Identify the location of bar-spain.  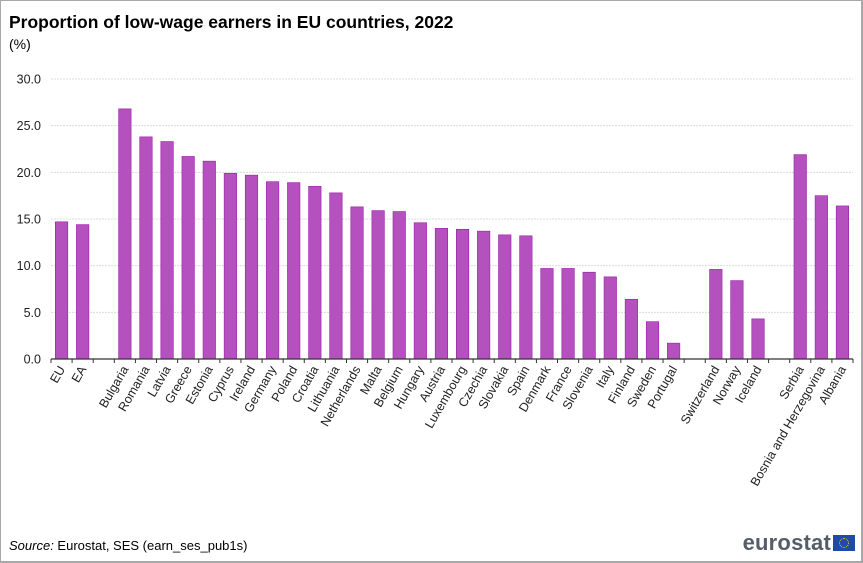
(526, 297).